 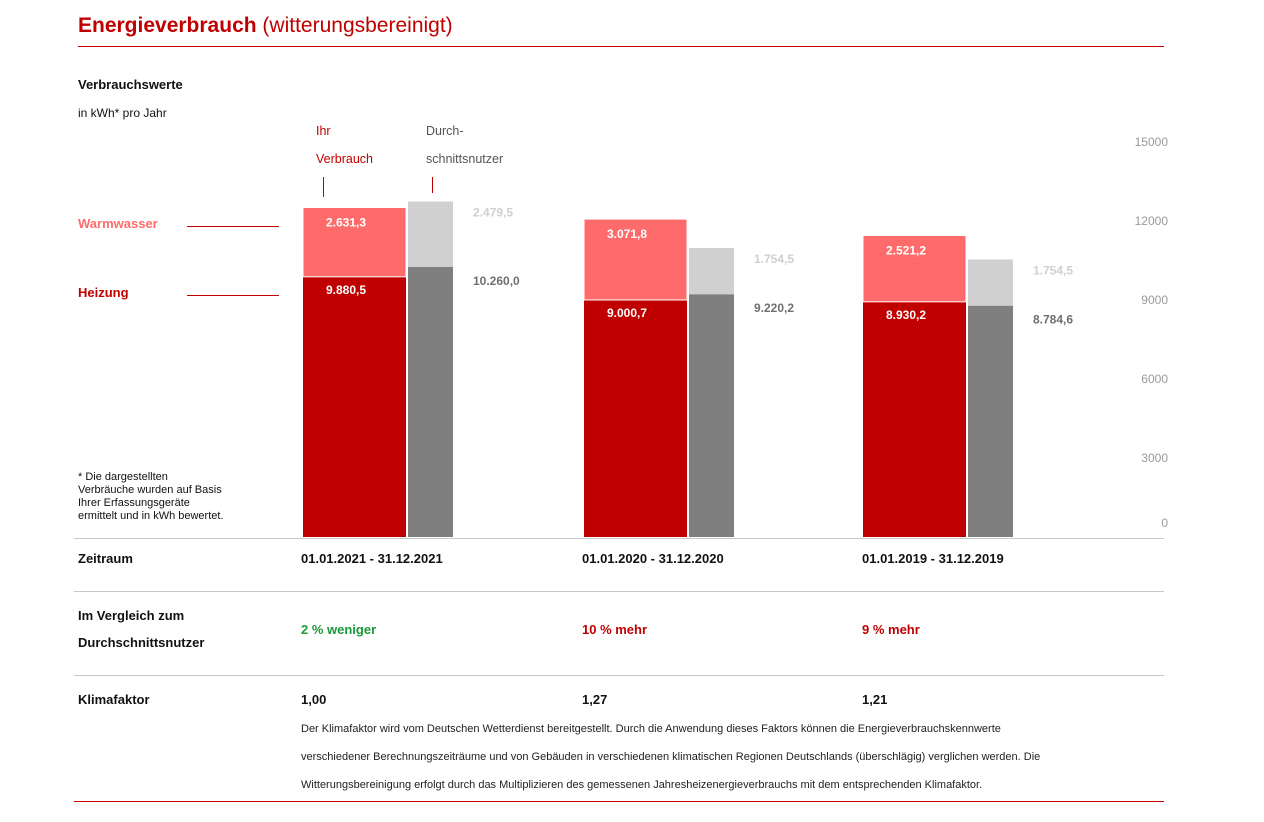 I want to click on period-2020: 01.01.2020 - 31.12.2020, so click(x=653, y=558).